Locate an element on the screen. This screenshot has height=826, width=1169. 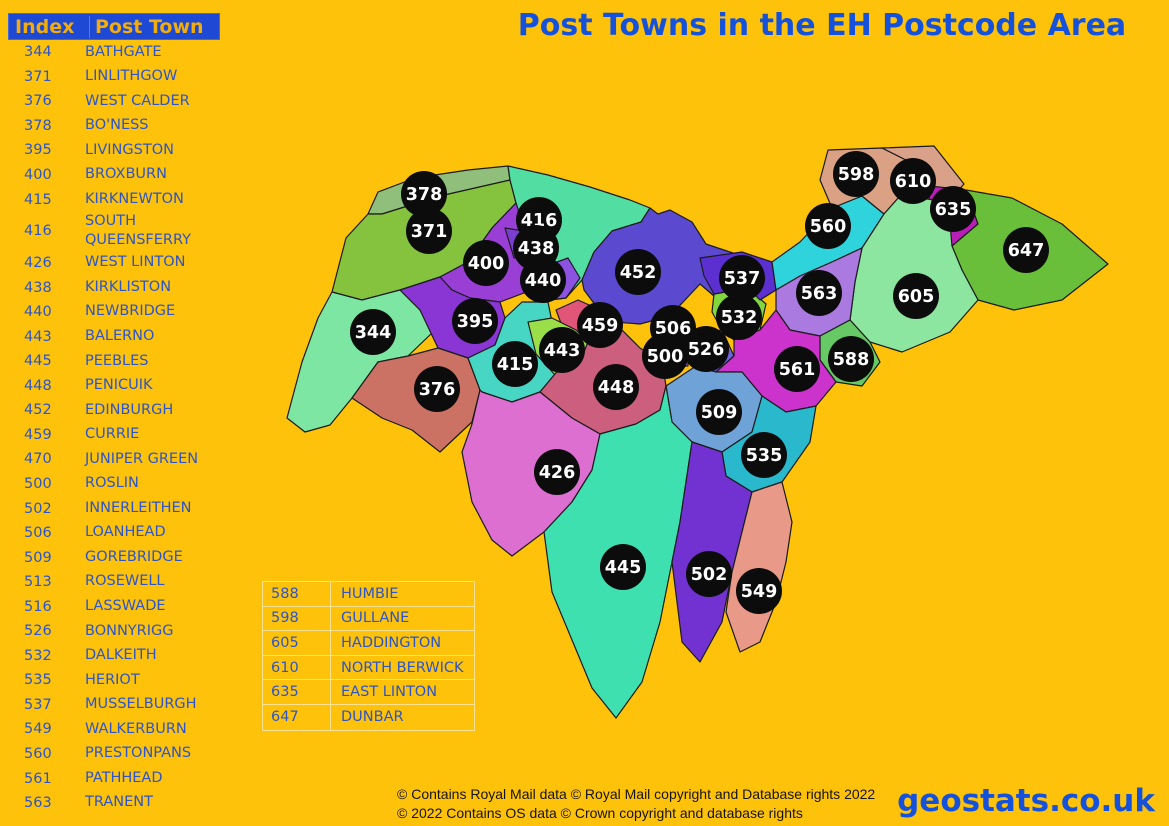
badge-561: 561 is located at coordinates (797, 369).